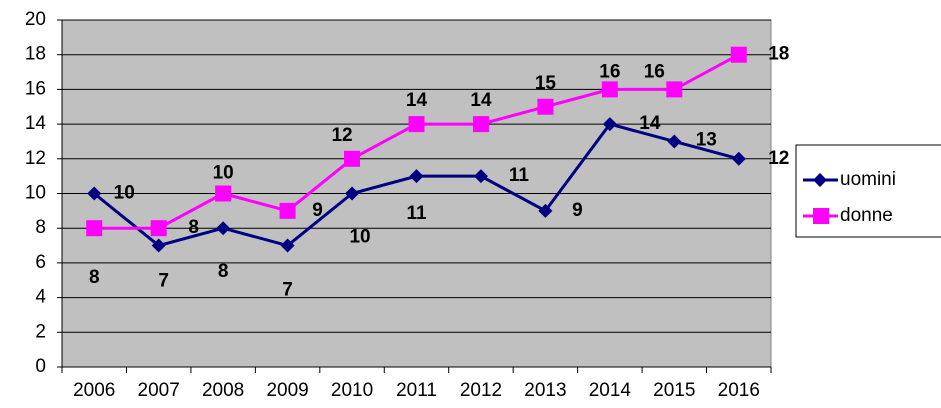 This screenshot has height=408, width=941. What do you see at coordinates (35, 158) in the screenshot?
I see `y-tick-label: 12` at bounding box center [35, 158].